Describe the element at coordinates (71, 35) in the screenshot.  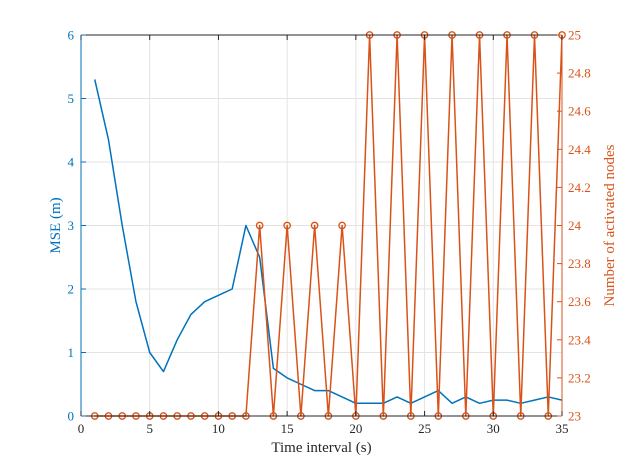
I see `left-y-tick-label: 6` at that location.